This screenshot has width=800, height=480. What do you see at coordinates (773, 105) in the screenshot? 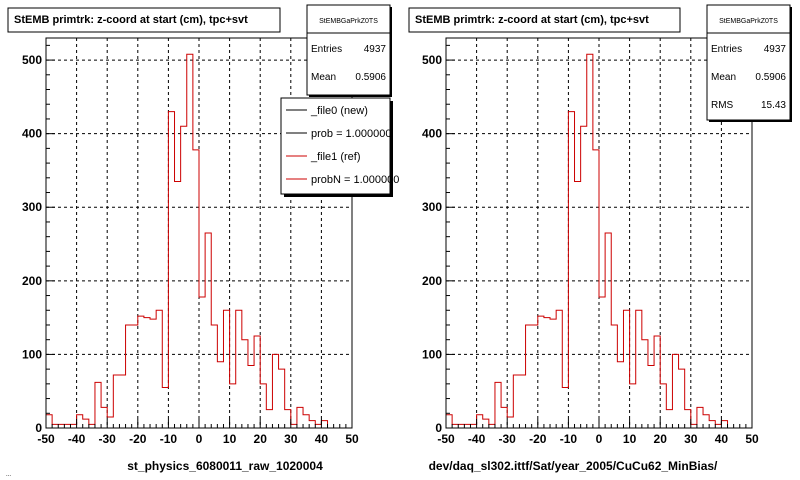
I see `stats-rms-value: 15.43` at bounding box center [773, 105].